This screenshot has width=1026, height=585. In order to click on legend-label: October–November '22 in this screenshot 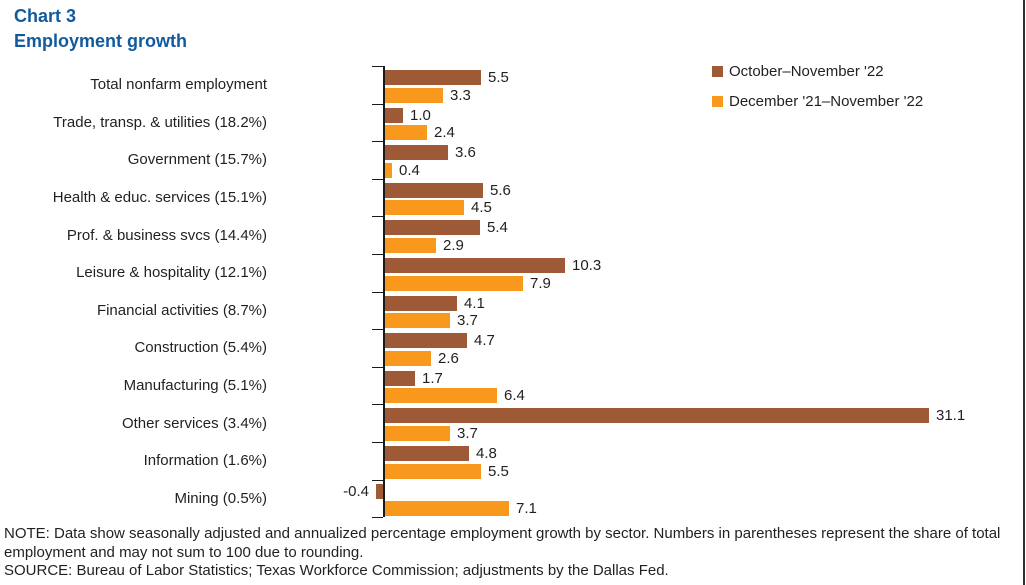, I will do `click(806, 71)`.